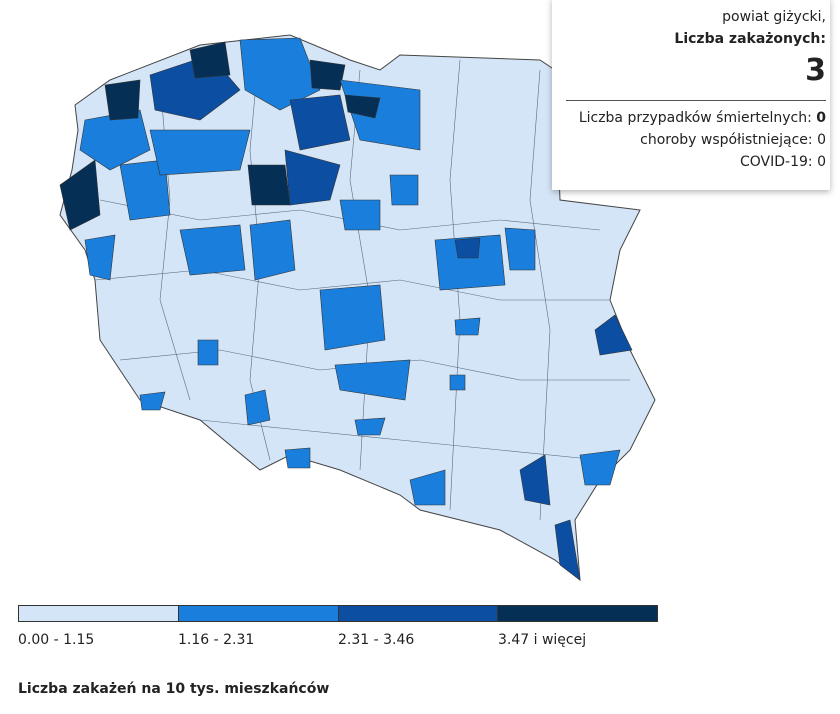 This screenshot has height=714, width=840. Describe the element at coordinates (821, 118) in the screenshot. I see `deaths-value: 0` at that location.